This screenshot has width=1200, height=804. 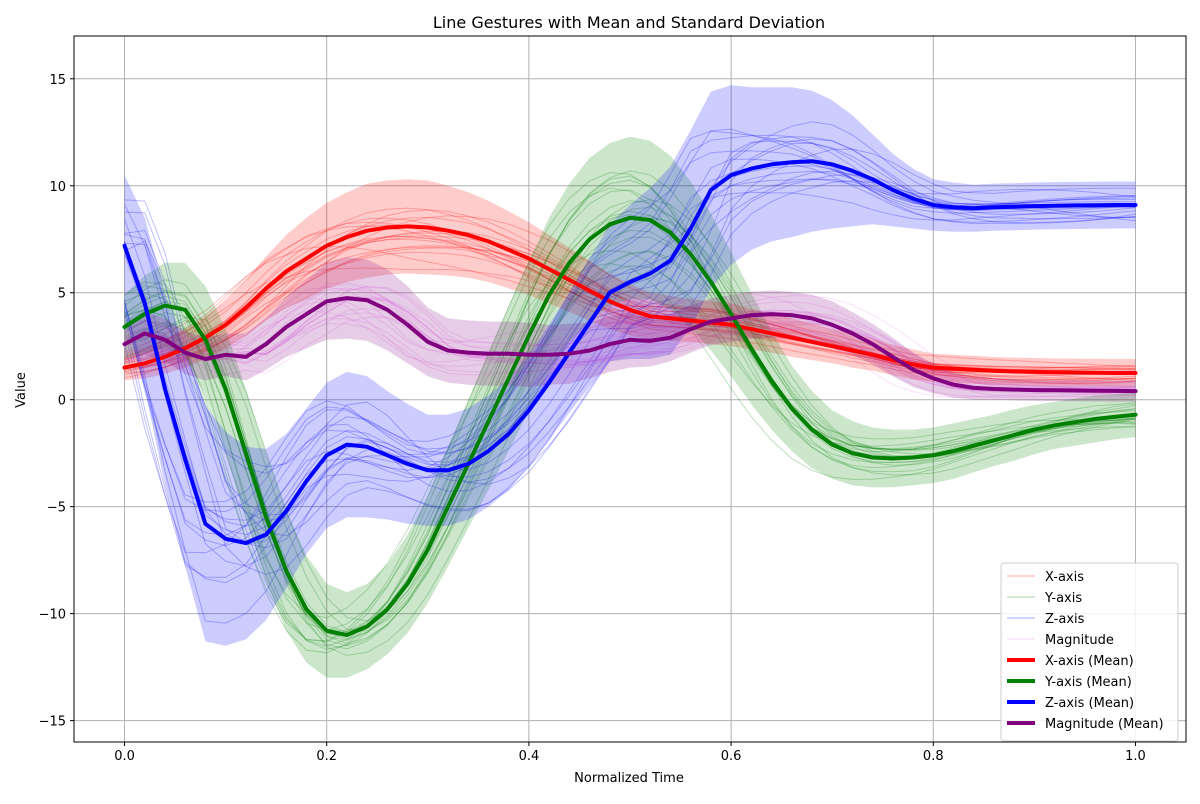 What do you see at coordinates (62, 294) in the screenshot?
I see `y-tick-label: 5` at bounding box center [62, 294].